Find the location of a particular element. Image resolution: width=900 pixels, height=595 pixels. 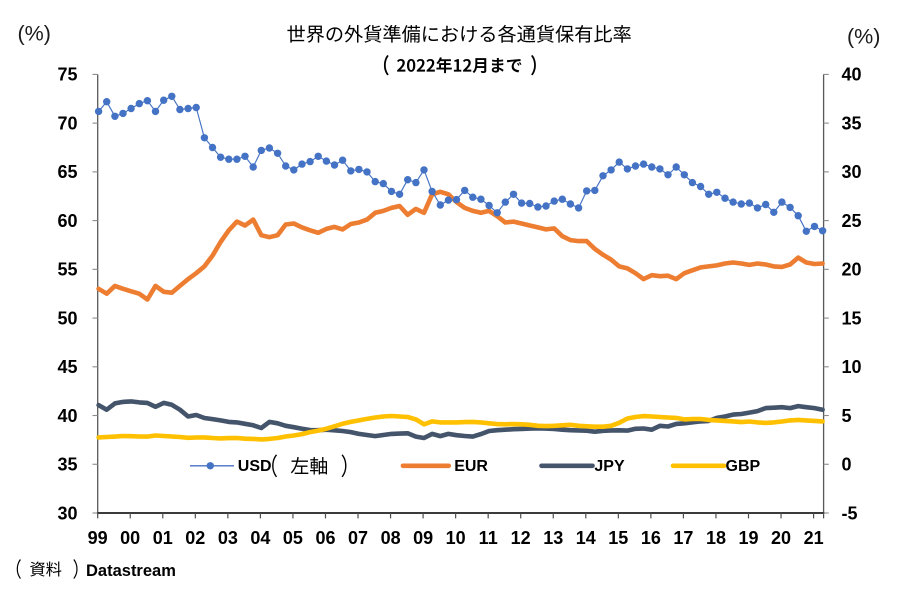

svg-text: 03 is located at coordinates (228, 538).